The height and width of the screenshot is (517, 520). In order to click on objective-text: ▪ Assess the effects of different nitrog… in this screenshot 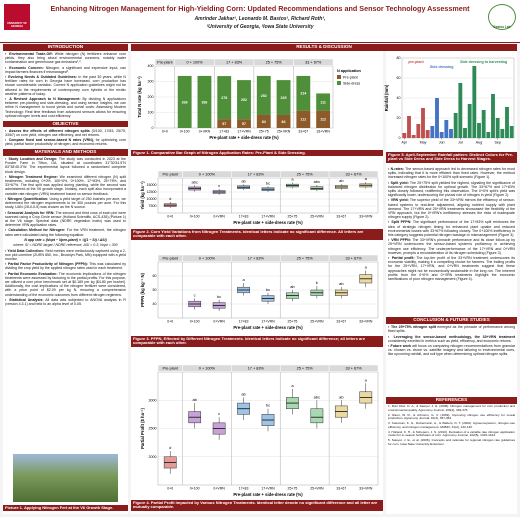, I will do `click(65, 138)`.